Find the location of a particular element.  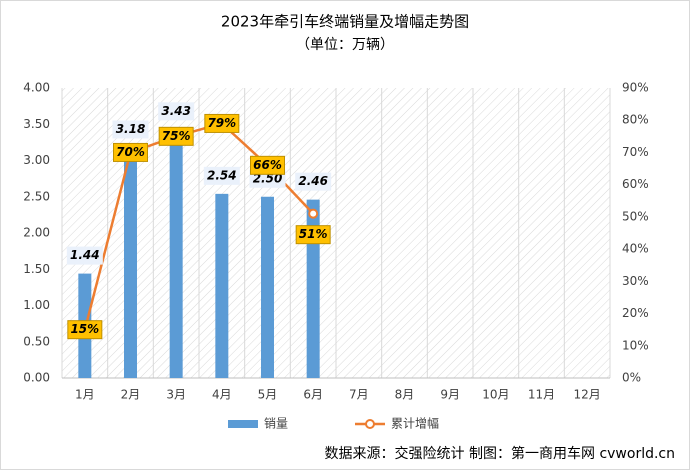

y-tick-label: 2.00 is located at coordinates (36, 233).